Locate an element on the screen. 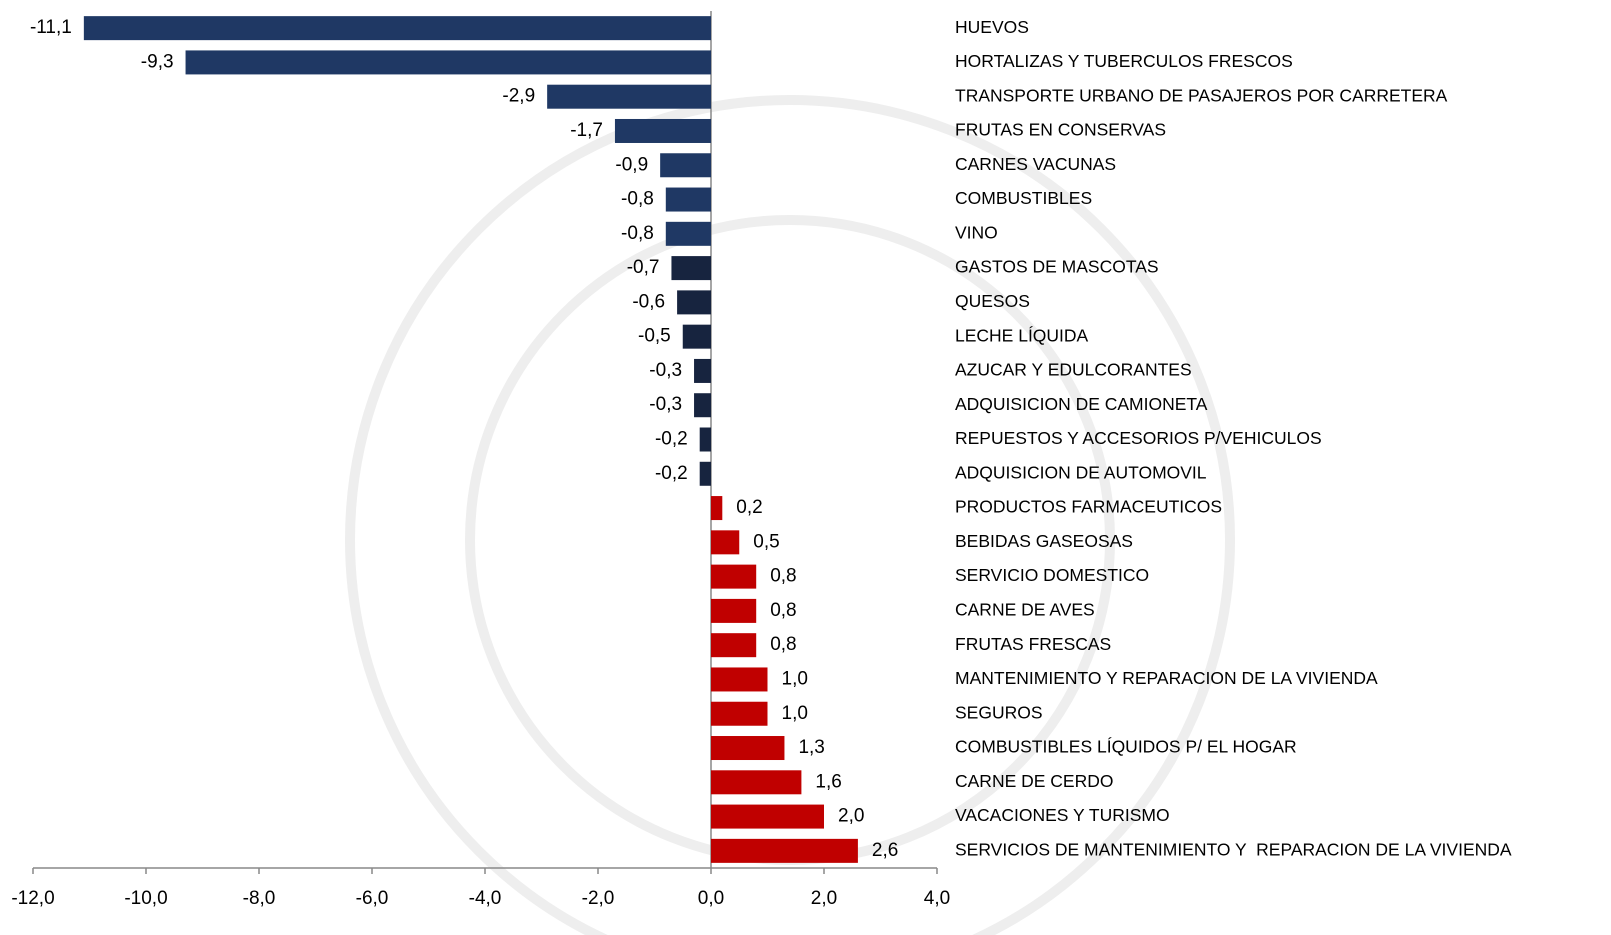  category-label: FRUTAS FRESCAS is located at coordinates (1033, 644).